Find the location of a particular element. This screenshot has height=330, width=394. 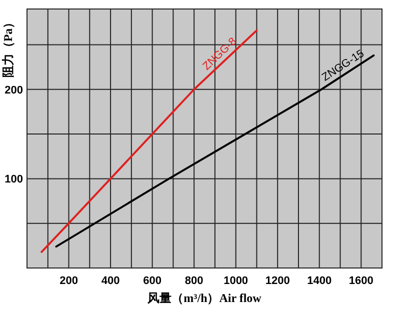

y-axis-title: 阻力（Pa） is located at coordinates (8, 47).